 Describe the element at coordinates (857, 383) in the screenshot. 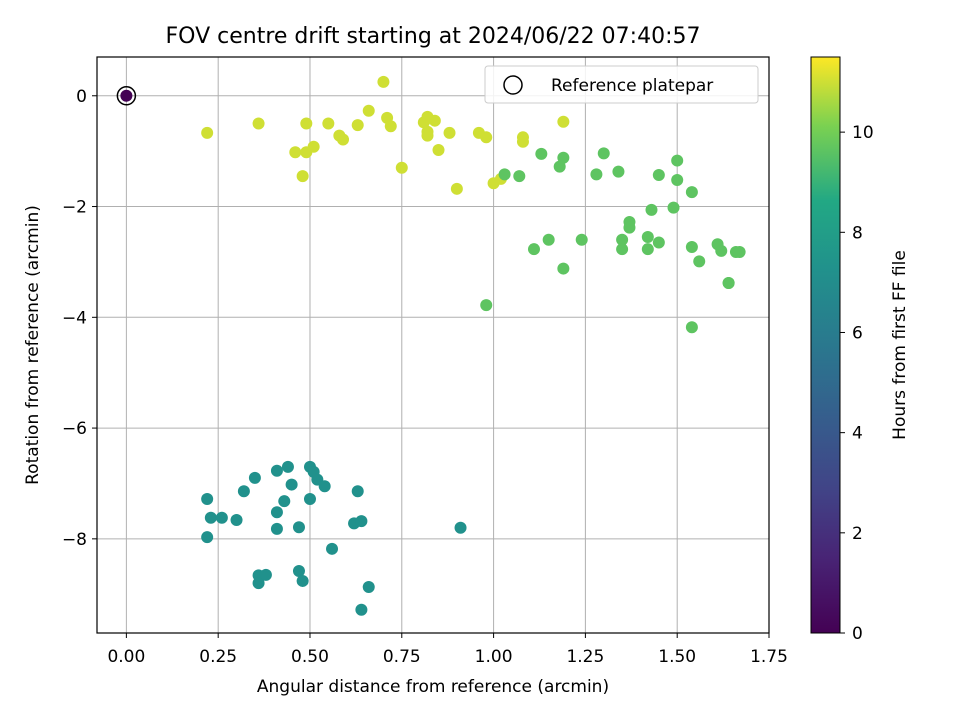

I see `colorbar-ticks: 0 2 4 6 8 10` at that location.